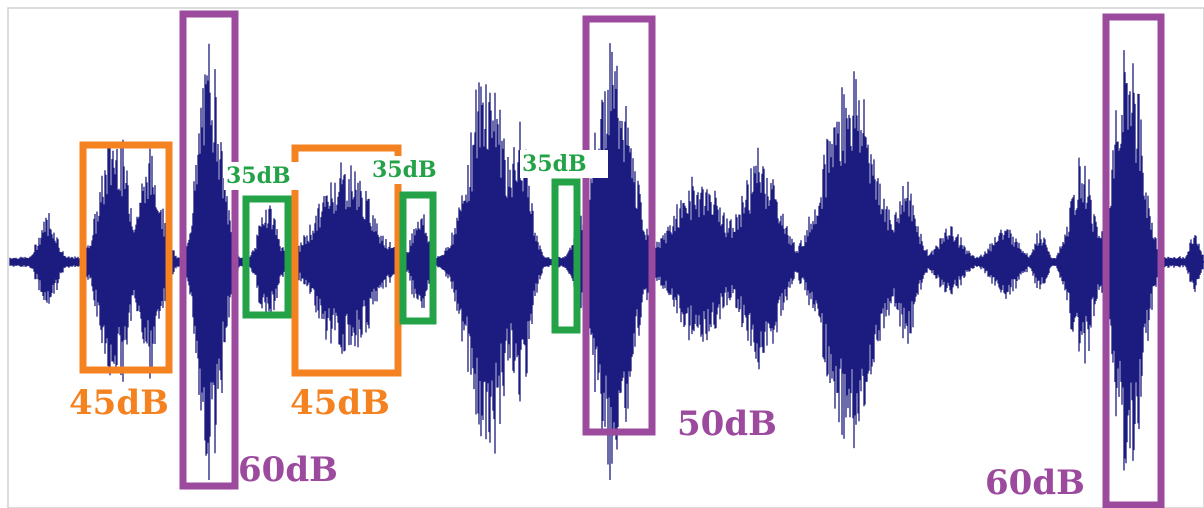  I want to click on label-60db-1: 60dB, so click(288, 470).